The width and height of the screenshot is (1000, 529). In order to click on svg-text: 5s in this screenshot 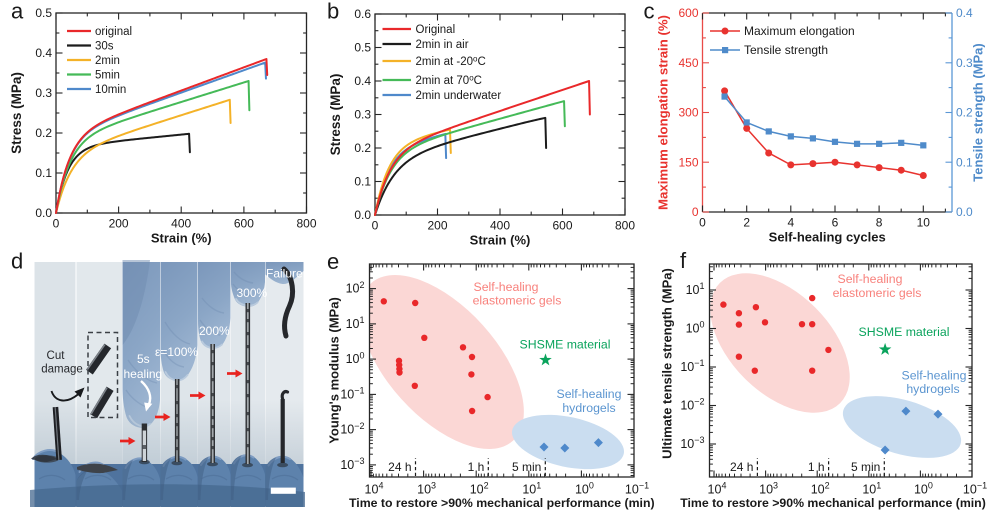, I will do `click(143, 359)`.